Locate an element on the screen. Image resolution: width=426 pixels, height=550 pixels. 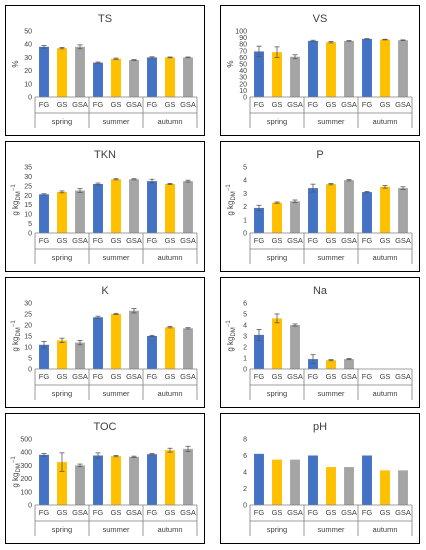
bar-fg-summer is located at coordinates (98, 480).